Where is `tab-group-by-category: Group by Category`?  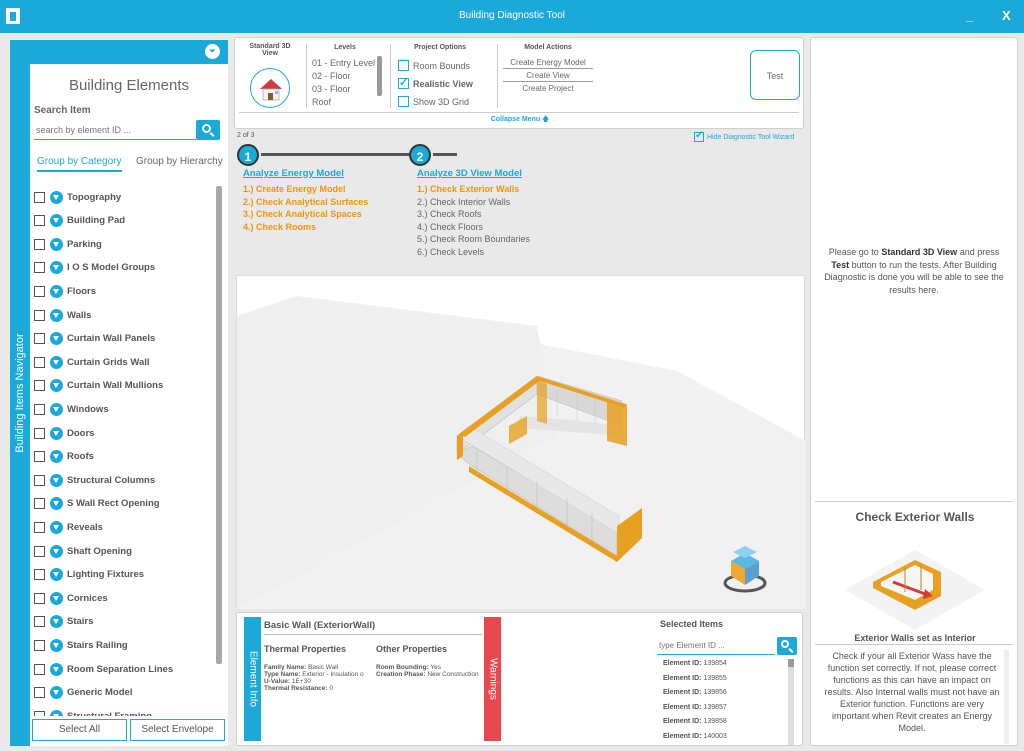
tab-group-by-category: Group by Category is located at coordinates (79, 164).